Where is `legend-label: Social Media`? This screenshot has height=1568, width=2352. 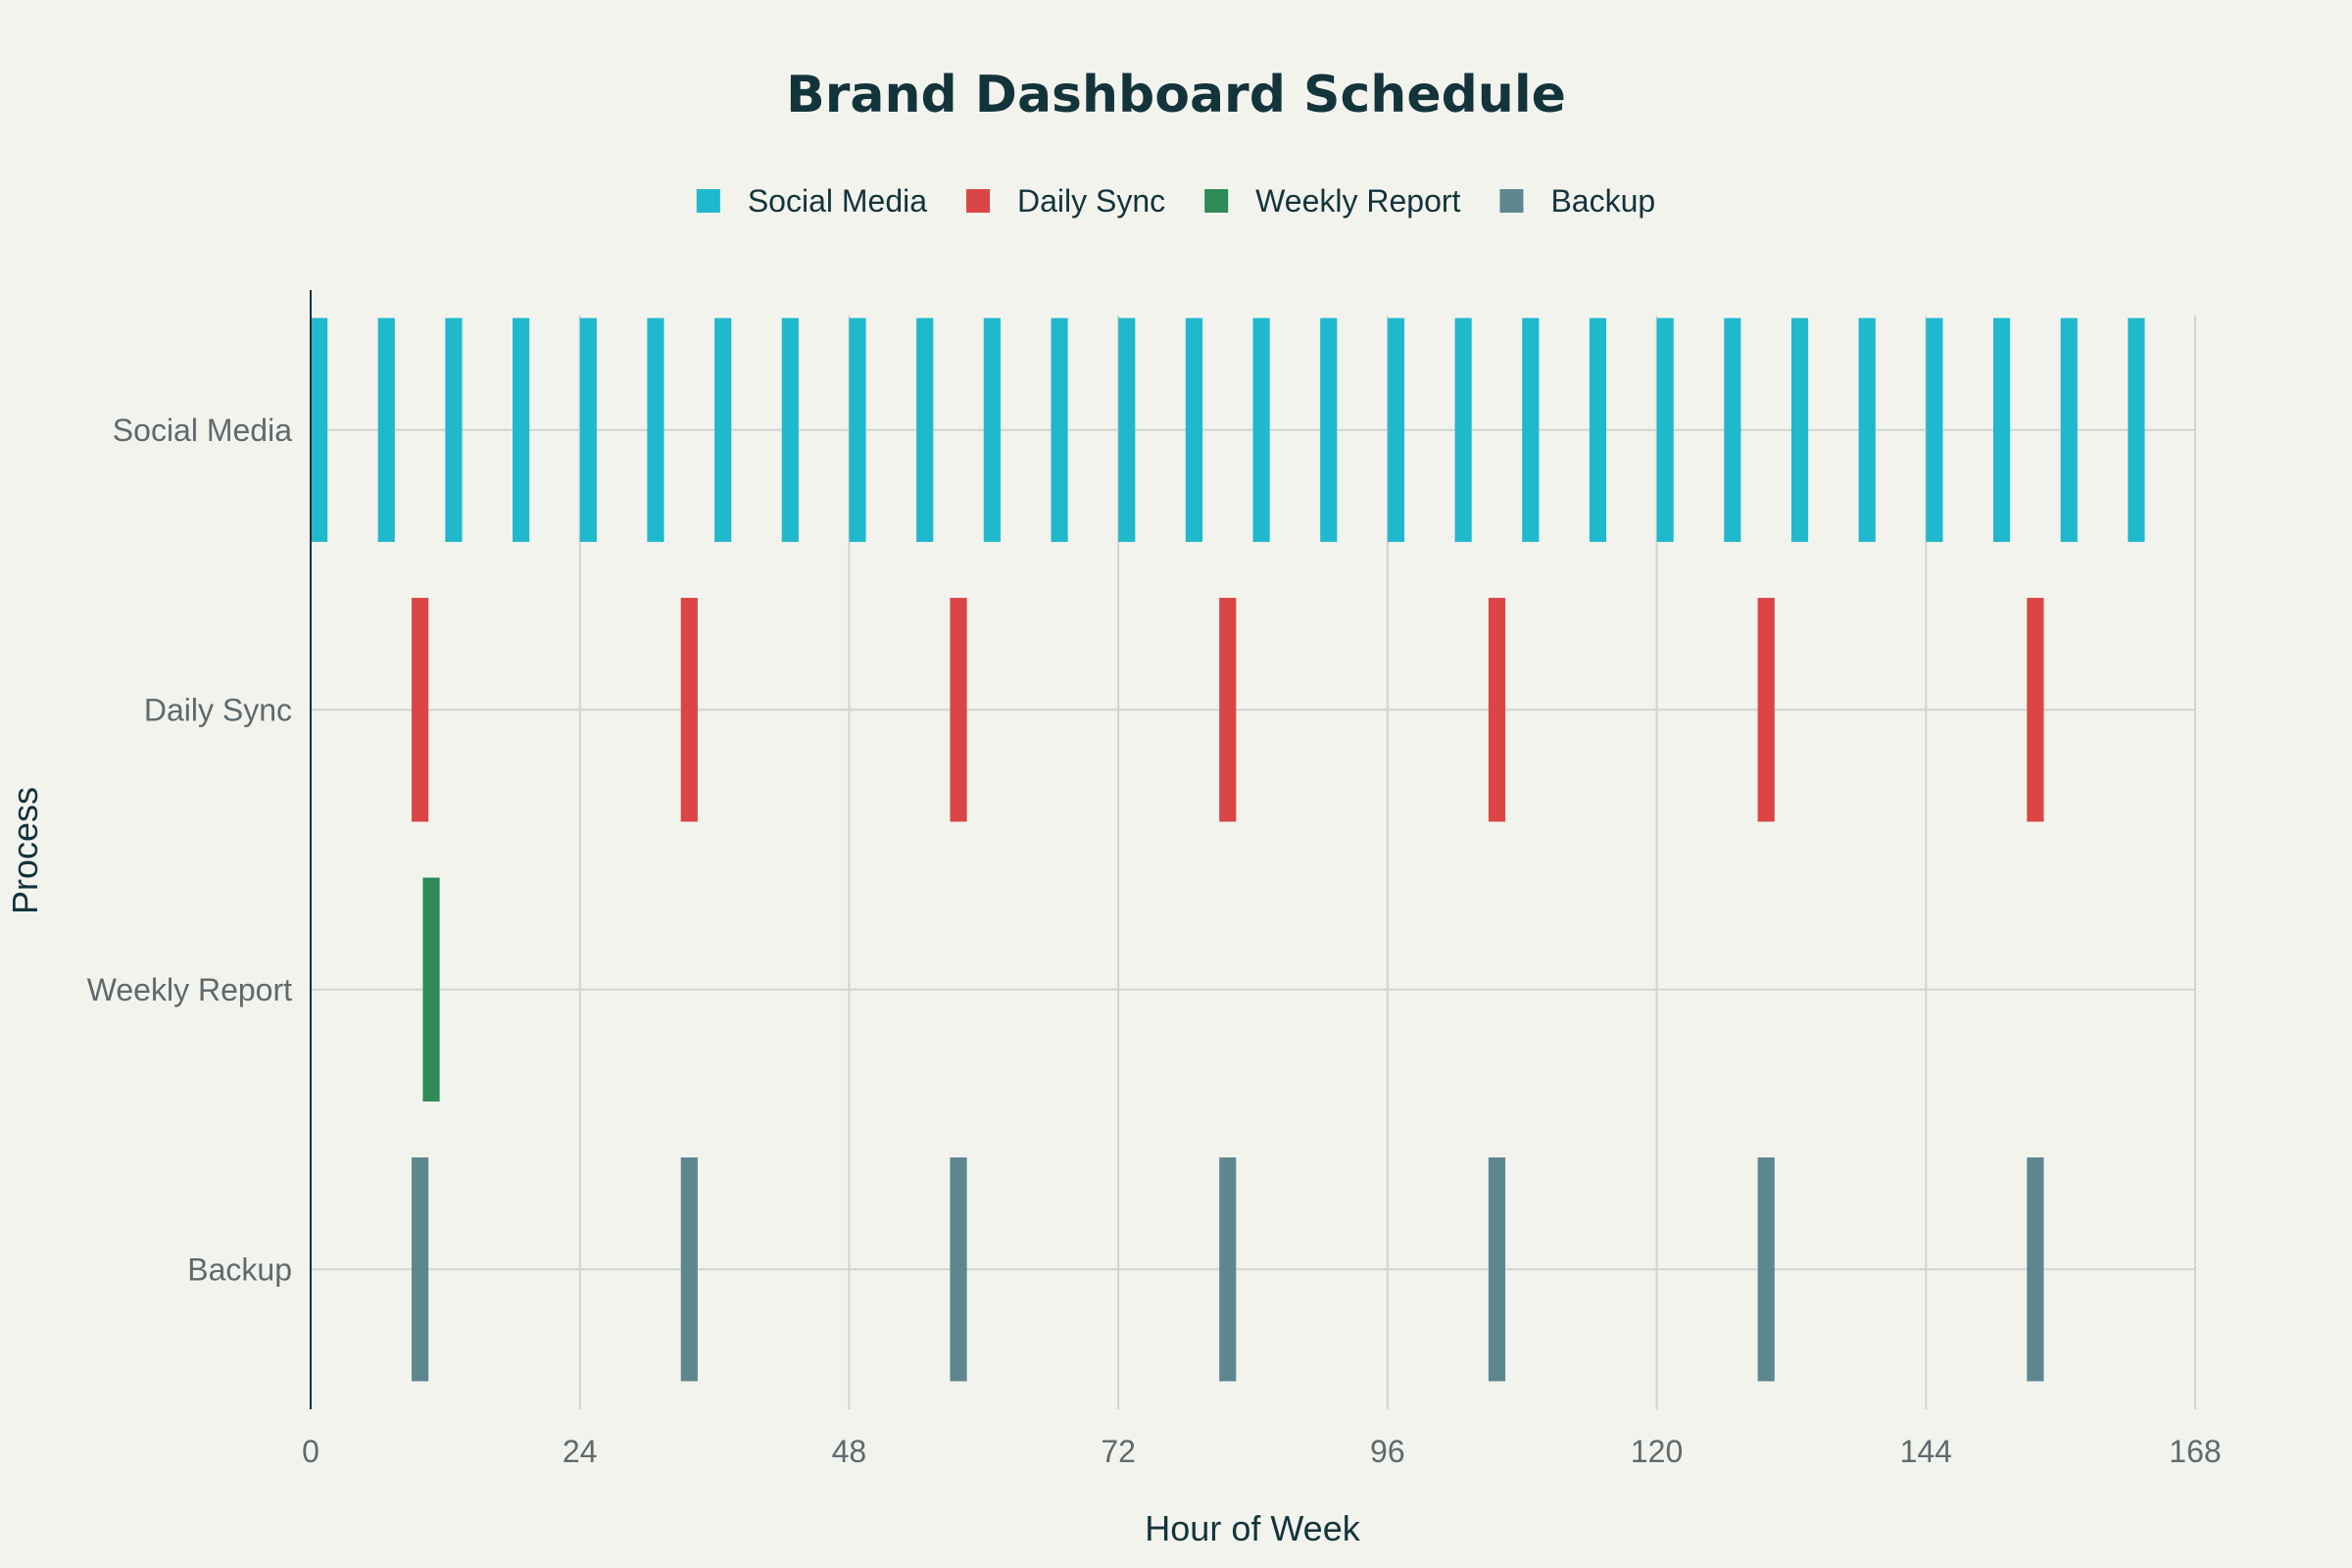 legend-label: Social Media is located at coordinates (837, 201).